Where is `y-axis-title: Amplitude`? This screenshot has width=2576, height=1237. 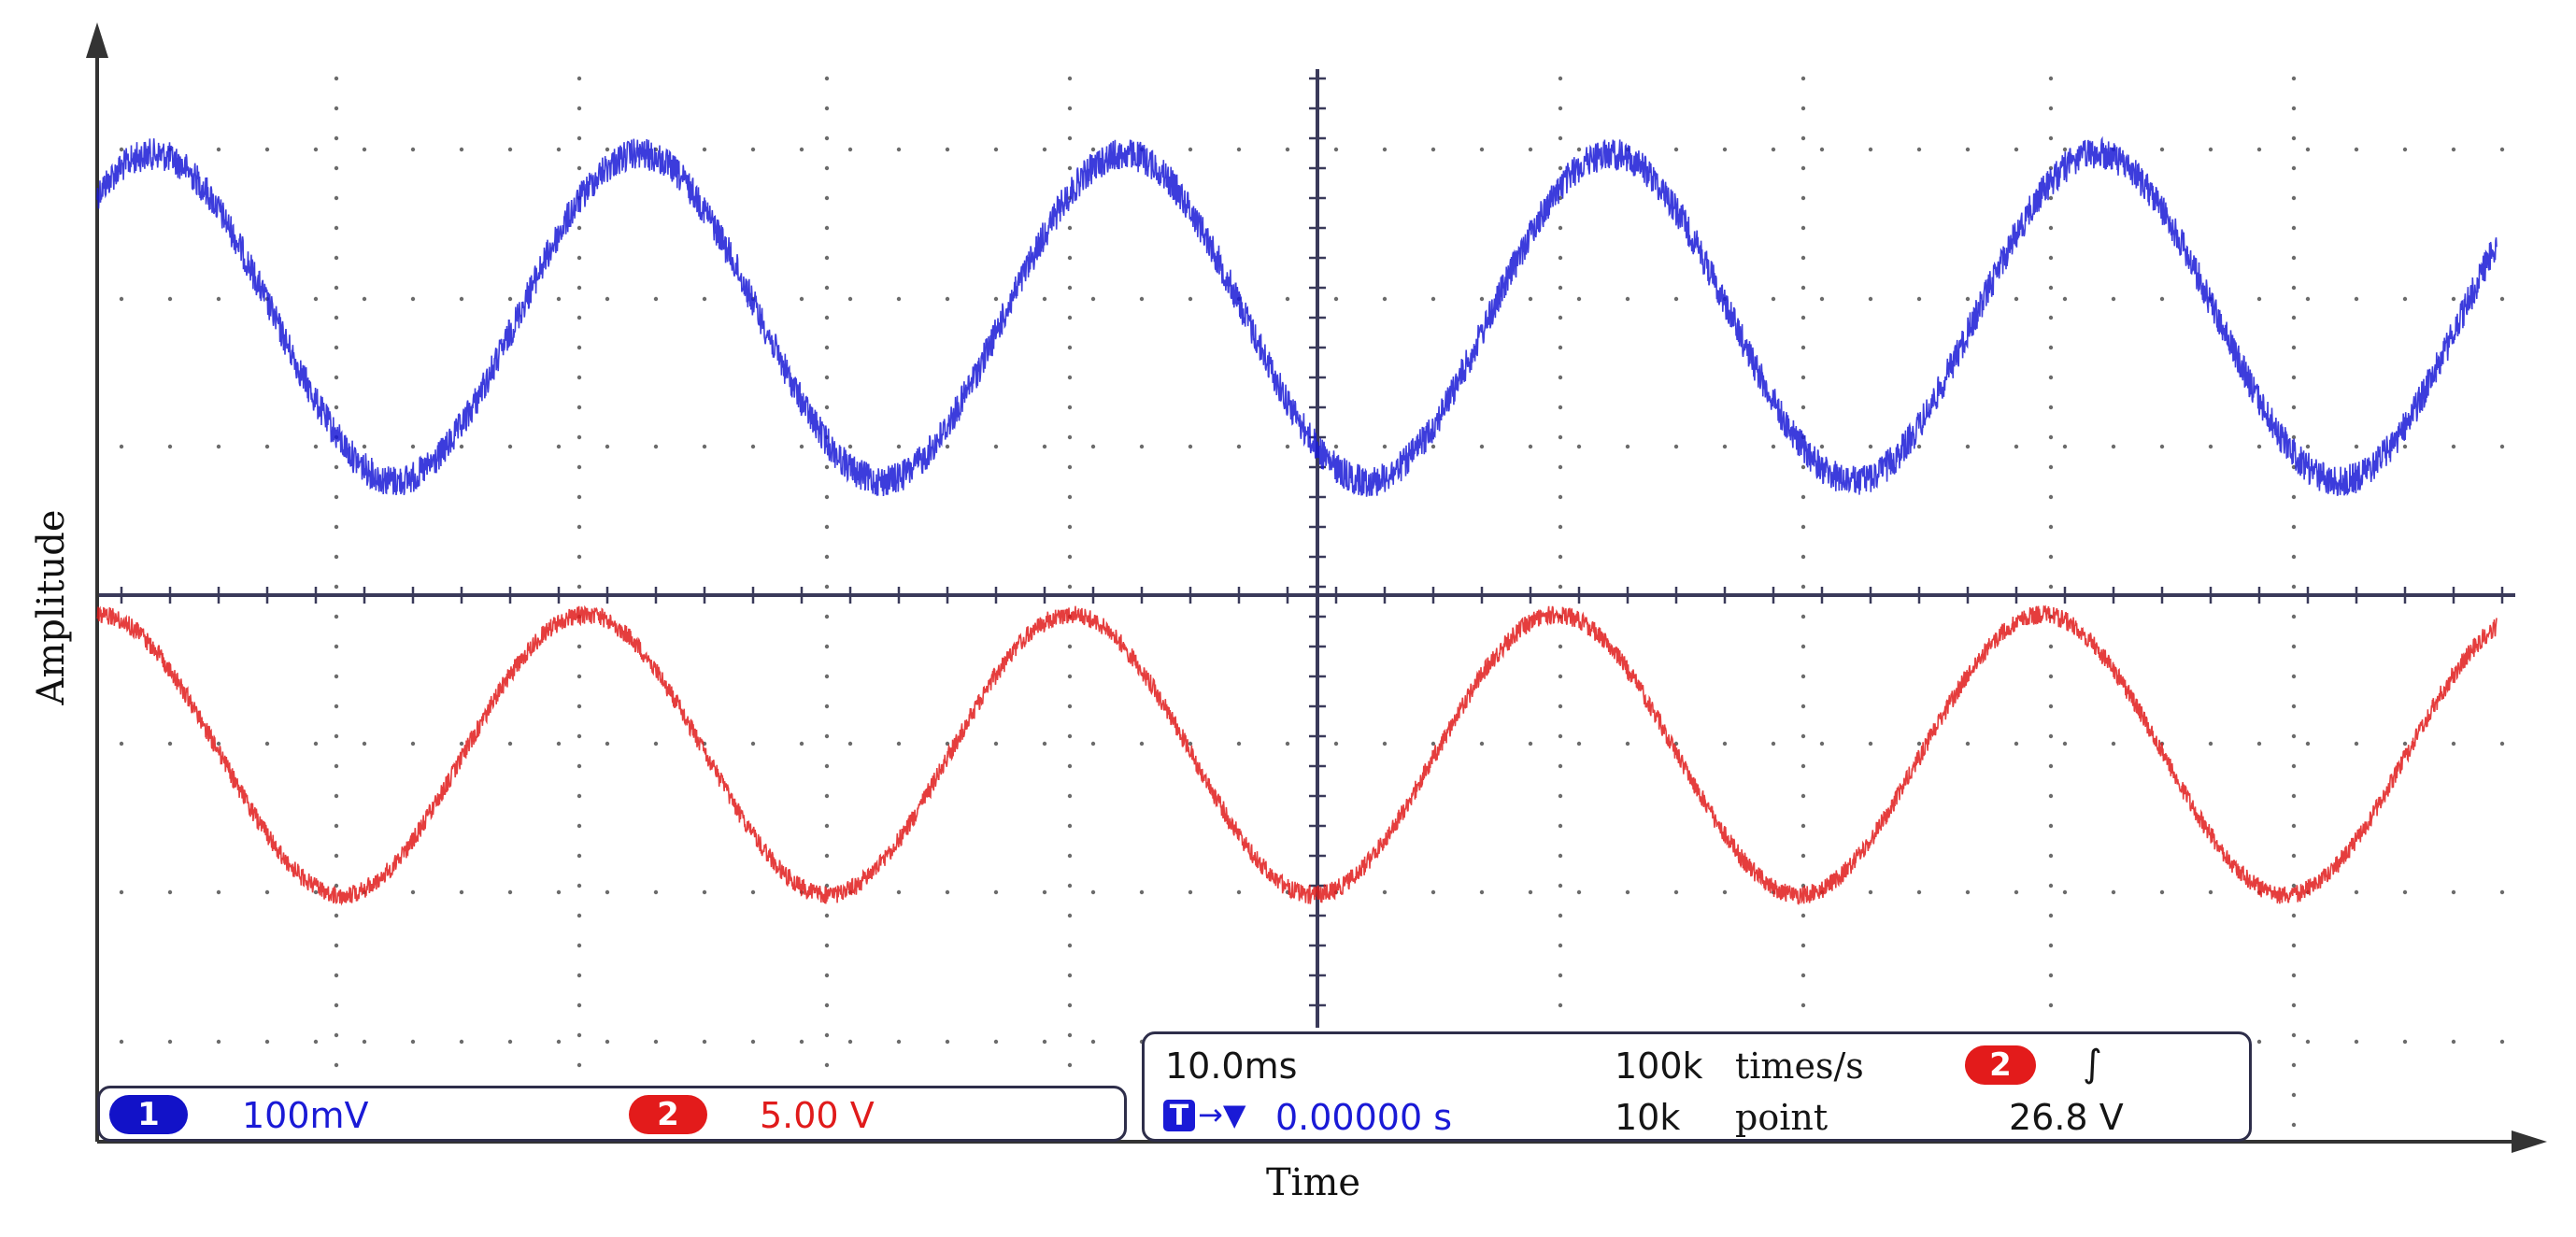
y-axis-title: Amplitude is located at coordinates (52, 607).